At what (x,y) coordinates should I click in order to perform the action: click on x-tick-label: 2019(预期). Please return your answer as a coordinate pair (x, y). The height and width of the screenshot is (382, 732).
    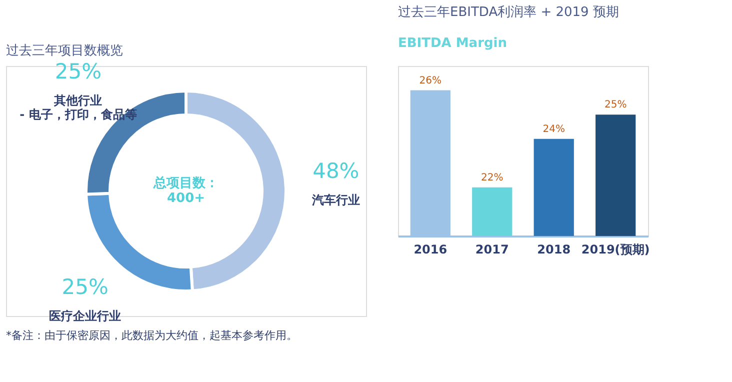
    Looking at the image, I should click on (615, 249).